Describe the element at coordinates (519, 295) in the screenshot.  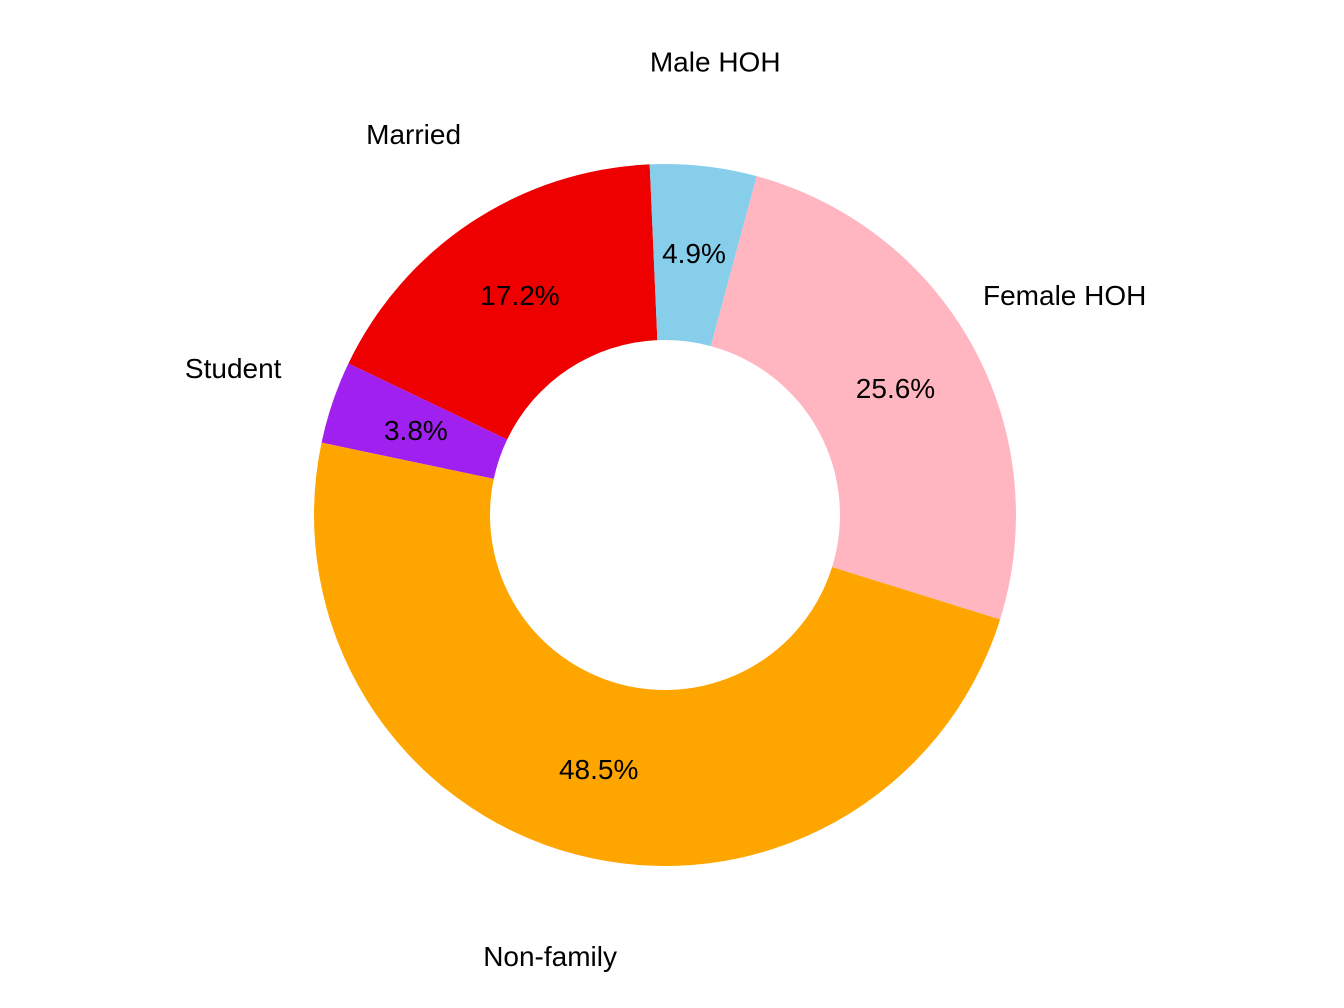
I see `percent-label-married: 17.2%` at that location.